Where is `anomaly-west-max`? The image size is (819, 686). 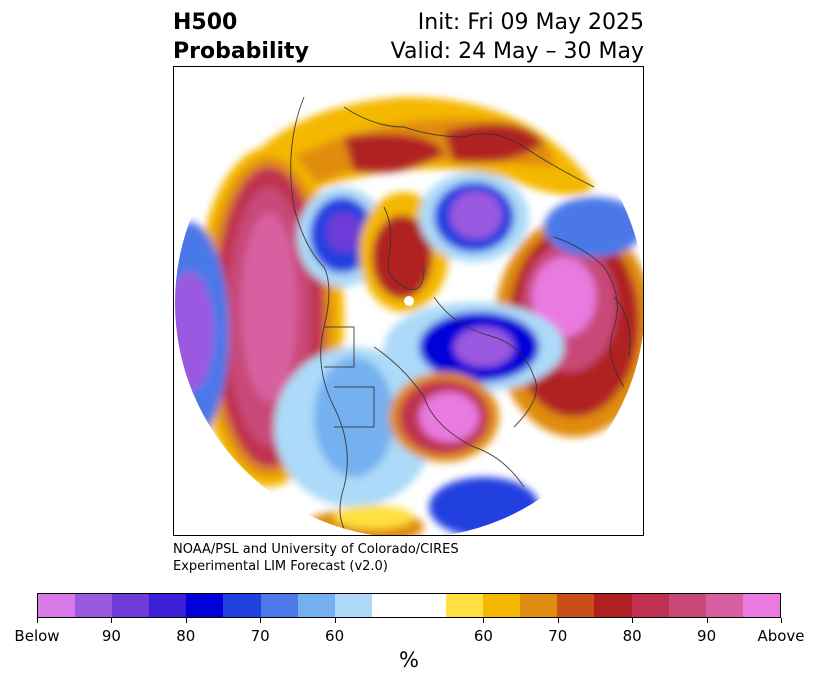 anomaly-west-max is located at coordinates (269, 307).